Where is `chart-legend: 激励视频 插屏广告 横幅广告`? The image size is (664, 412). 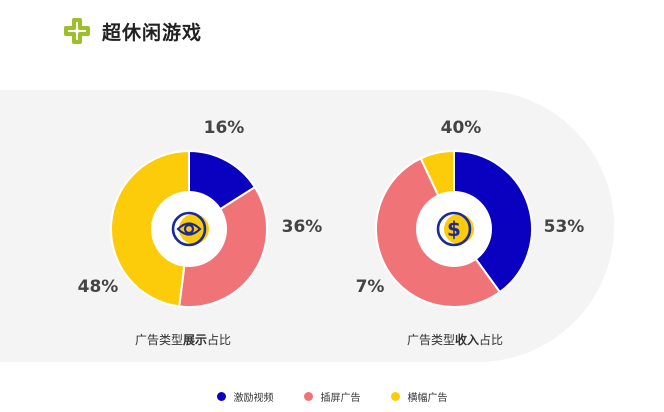
chart-legend: 激励视频 插屏广告 横幅广告 is located at coordinates (332, 396).